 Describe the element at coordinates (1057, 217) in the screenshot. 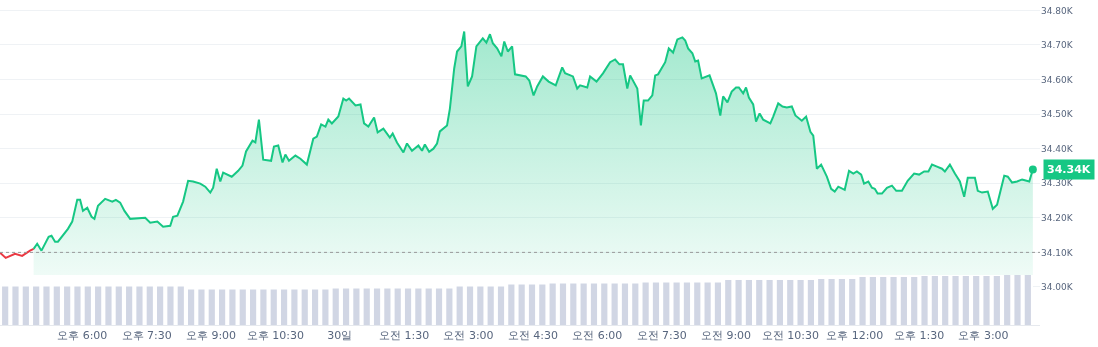

I see `y-tick-label: 34.20K` at that location.